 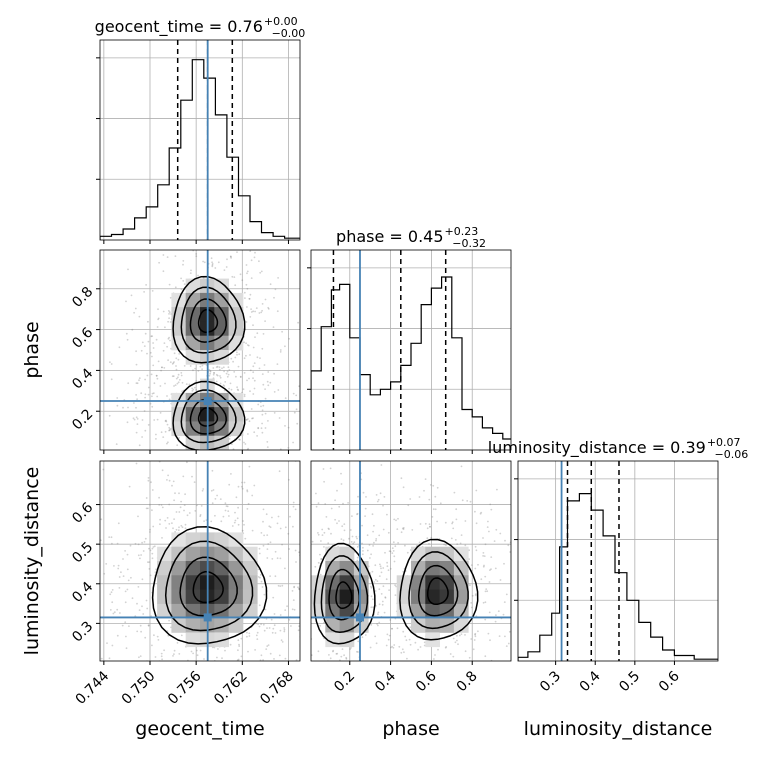 What do you see at coordinates (590, 681) in the screenshot?
I see `x-tick-label: 0.4` at bounding box center [590, 681].